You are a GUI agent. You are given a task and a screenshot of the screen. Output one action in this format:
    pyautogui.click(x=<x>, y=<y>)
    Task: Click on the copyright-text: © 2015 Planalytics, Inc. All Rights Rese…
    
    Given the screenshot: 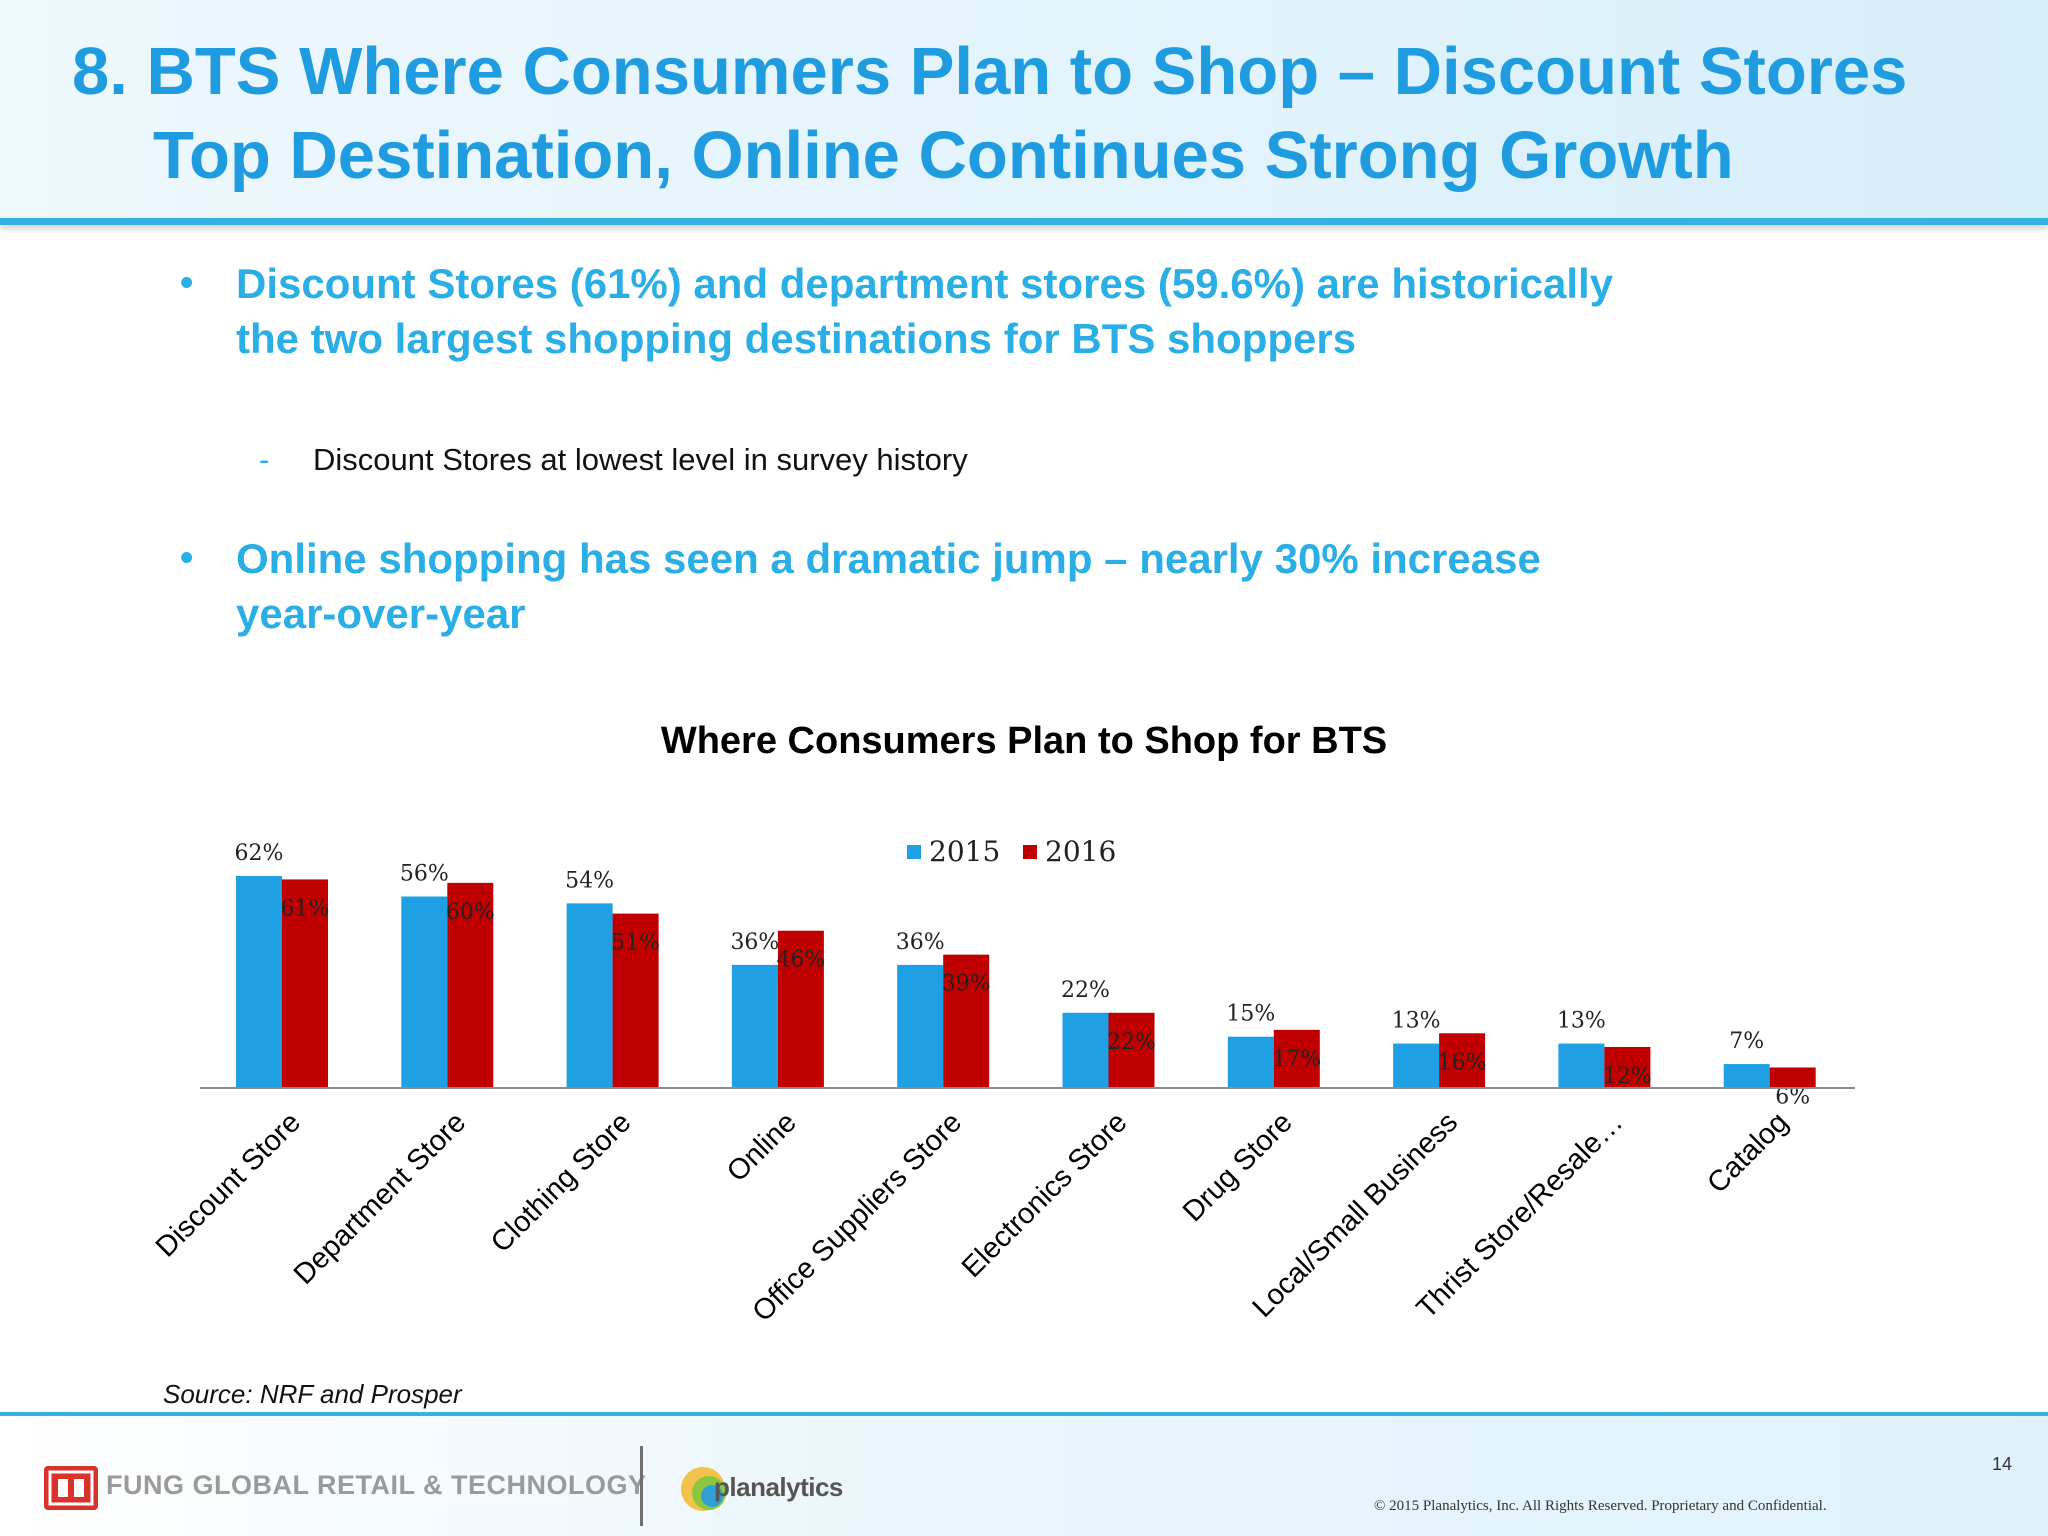 What is the action you would take?
    pyautogui.click(x=1600, y=1506)
    